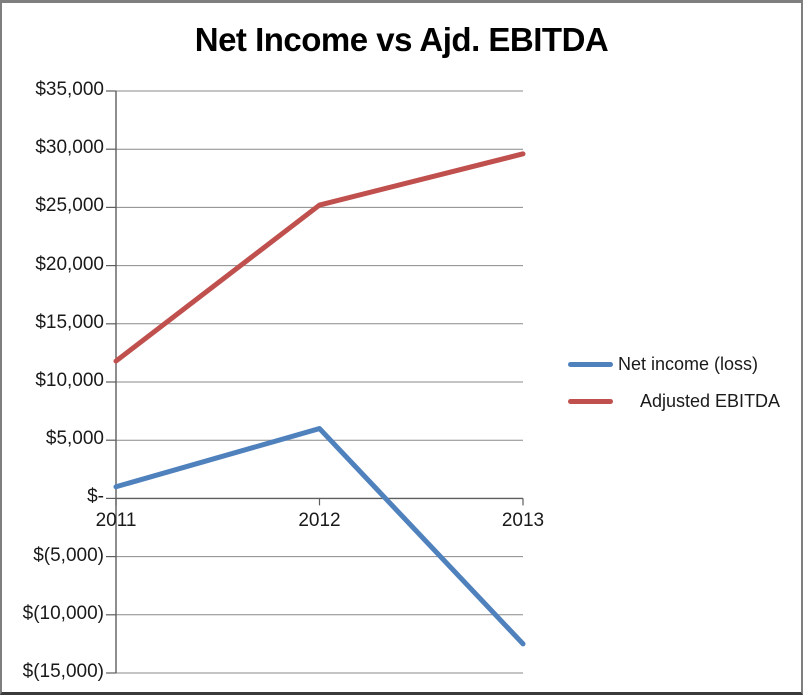 The width and height of the screenshot is (803, 695). What do you see at coordinates (523, 521) in the screenshot?
I see `x-tick-label: 2013` at bounding box center [523, 521].